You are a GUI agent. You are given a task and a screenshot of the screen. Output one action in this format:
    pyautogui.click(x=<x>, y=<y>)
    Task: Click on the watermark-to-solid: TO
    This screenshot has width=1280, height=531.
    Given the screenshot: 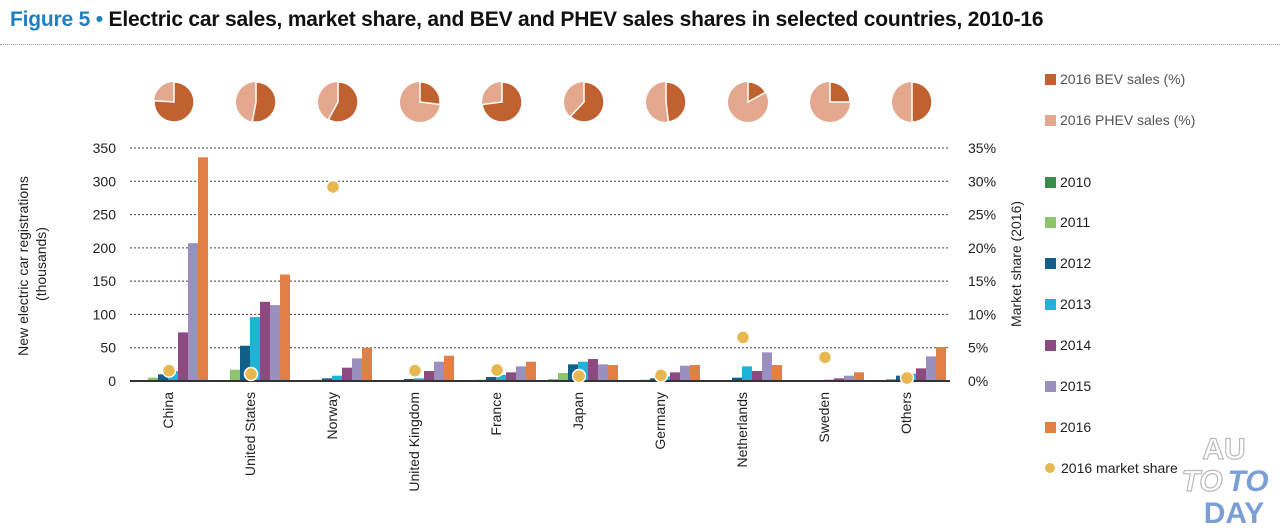 What is the action you would take?
    pyautogui.click(x=1247, y=481)
    